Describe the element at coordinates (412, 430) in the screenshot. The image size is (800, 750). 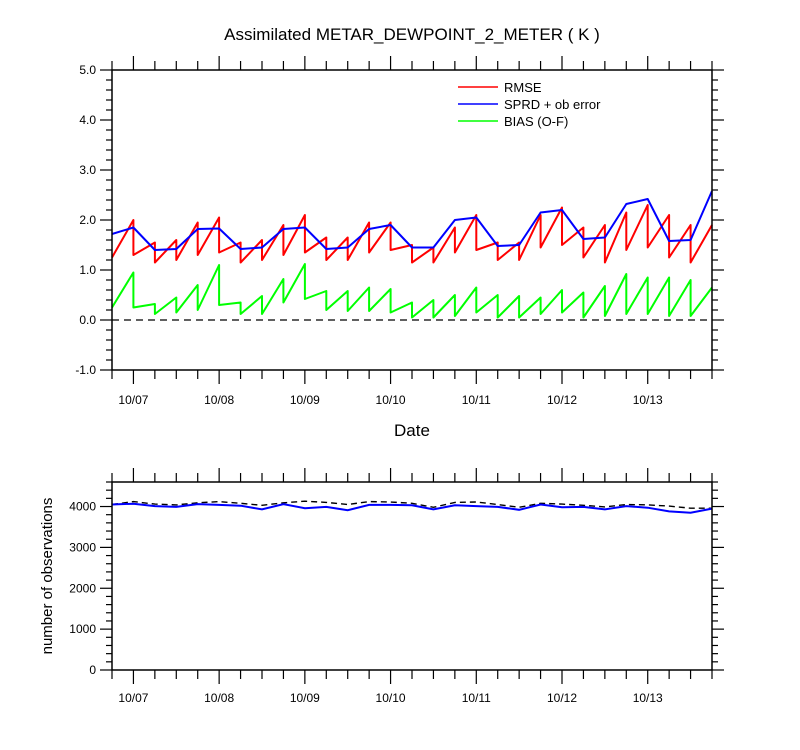
I see `x-axis-label: Date` at that location.